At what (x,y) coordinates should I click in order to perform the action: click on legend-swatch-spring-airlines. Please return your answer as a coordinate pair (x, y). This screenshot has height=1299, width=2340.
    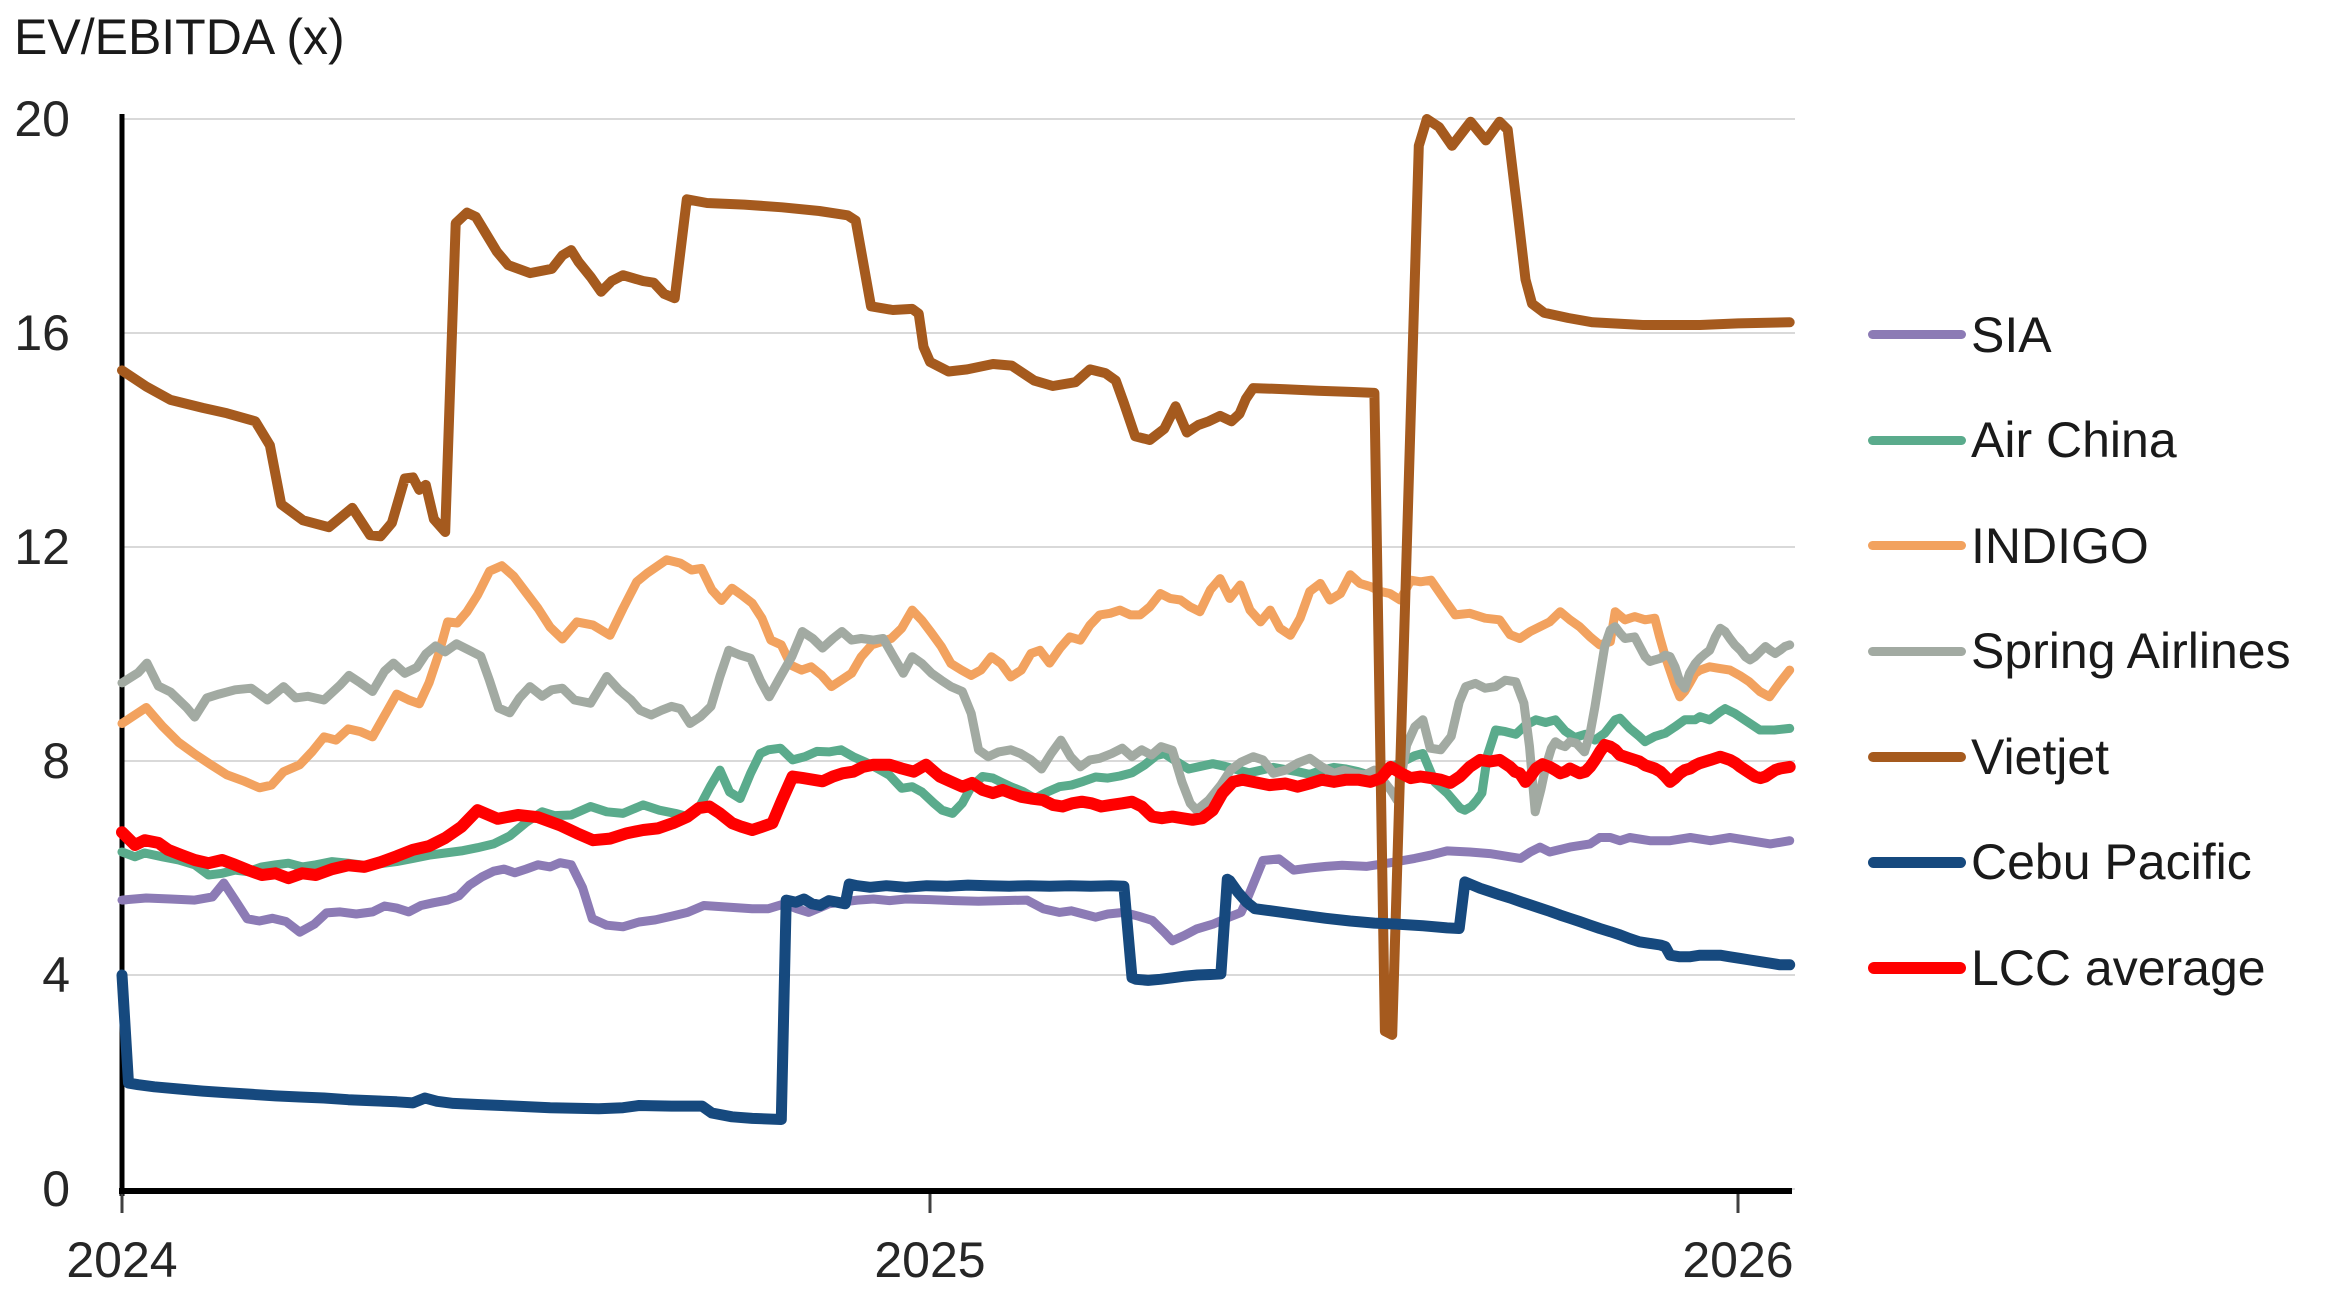
    Looking at the image, I should click on (1917, 651).